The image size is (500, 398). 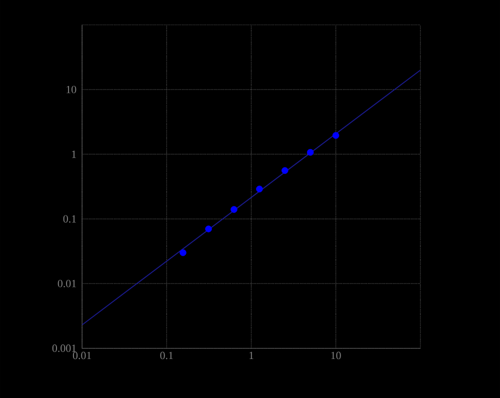 What do you see at coordinates (64, 348) in the screenshot?
I see `y-tick-label: 0.001` at bounding box center [64, 348].